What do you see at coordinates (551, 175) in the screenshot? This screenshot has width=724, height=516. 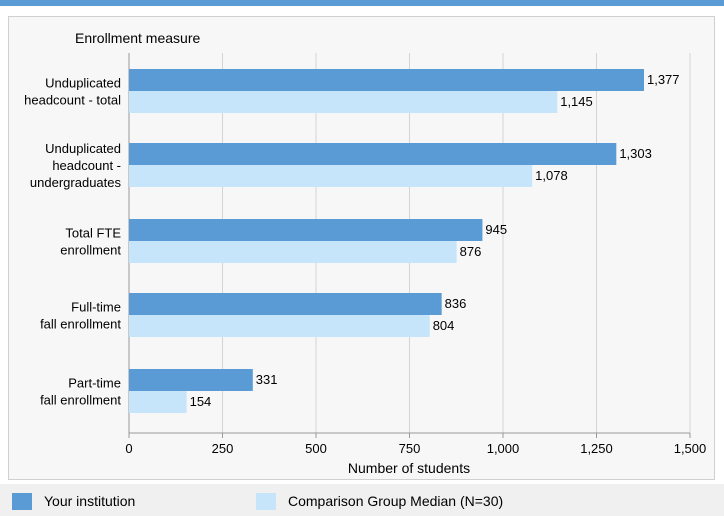 I see `data-label: 1,078` at bounding box center [551, 175].